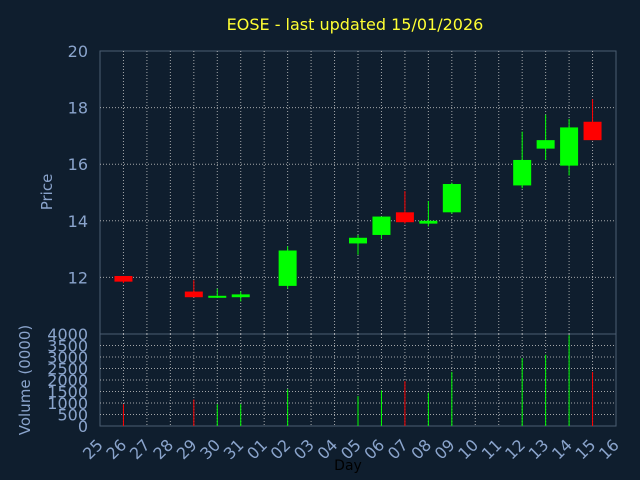  Describe the element at coordinates (47, 192) in the screenshot. I see `price-axis-title: Price` at that location.